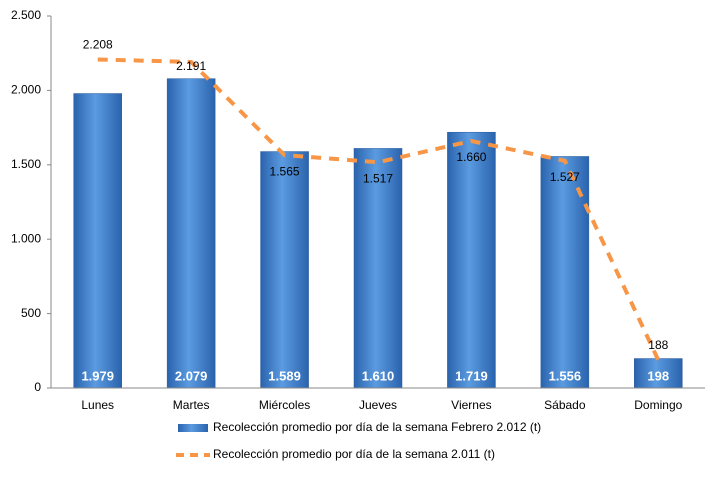 The image size is (718, 477). What do you see at coordinates (97, 405) in the screenshot?
I see `x-tick-label: Lunes` at bounding box center [97, 405].